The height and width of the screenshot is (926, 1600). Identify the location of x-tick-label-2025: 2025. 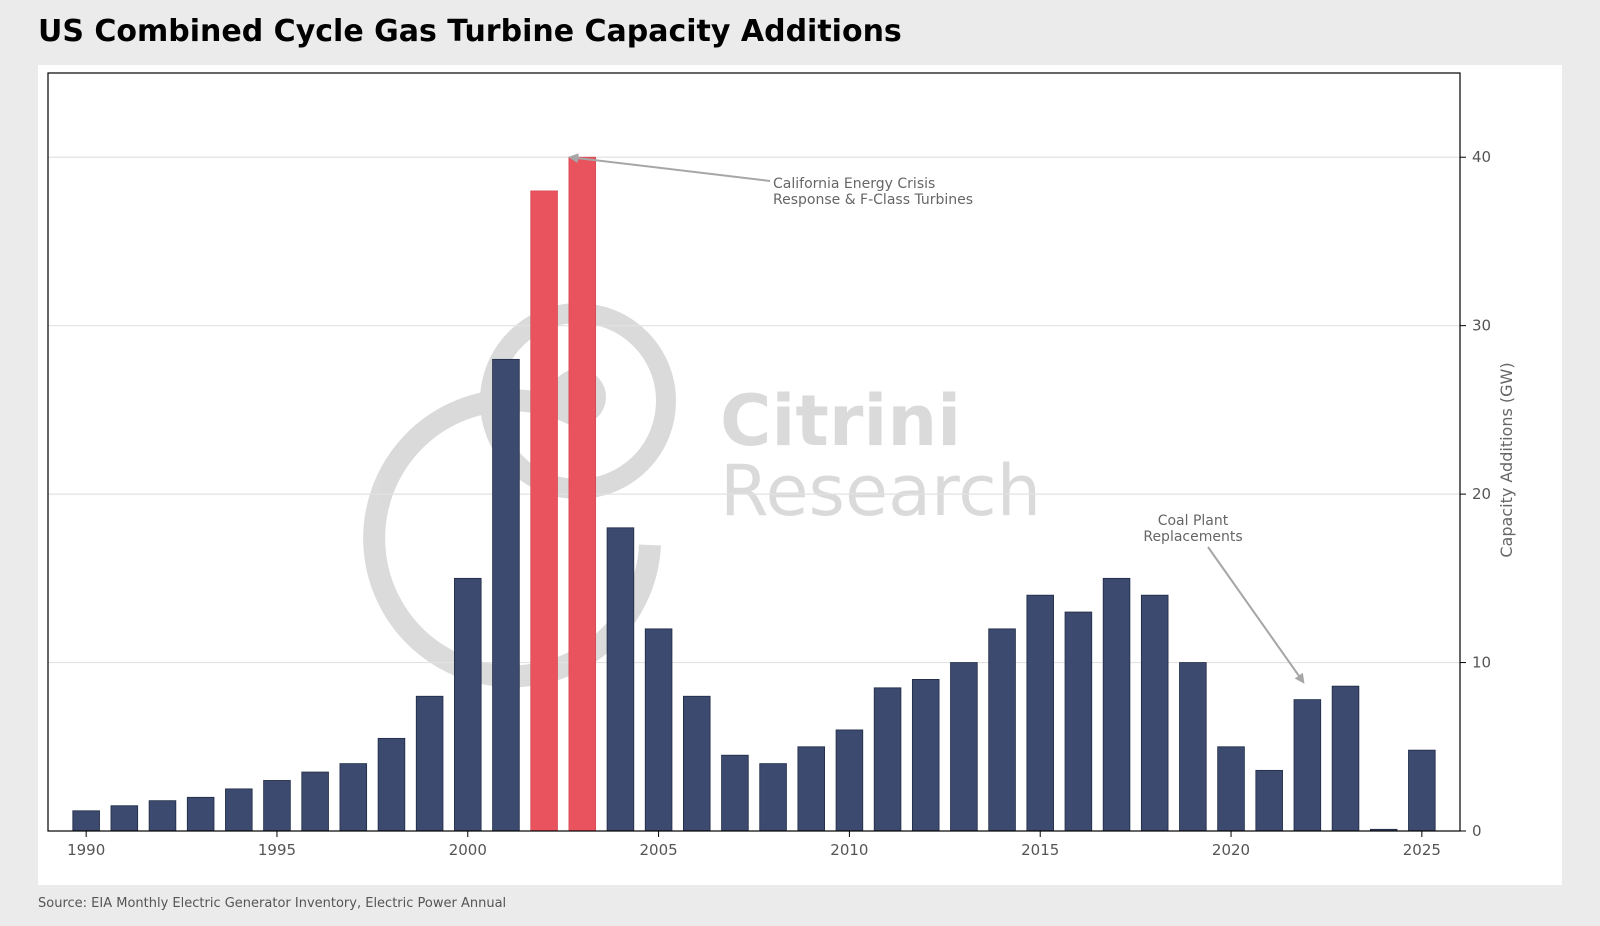
(1422, 850).